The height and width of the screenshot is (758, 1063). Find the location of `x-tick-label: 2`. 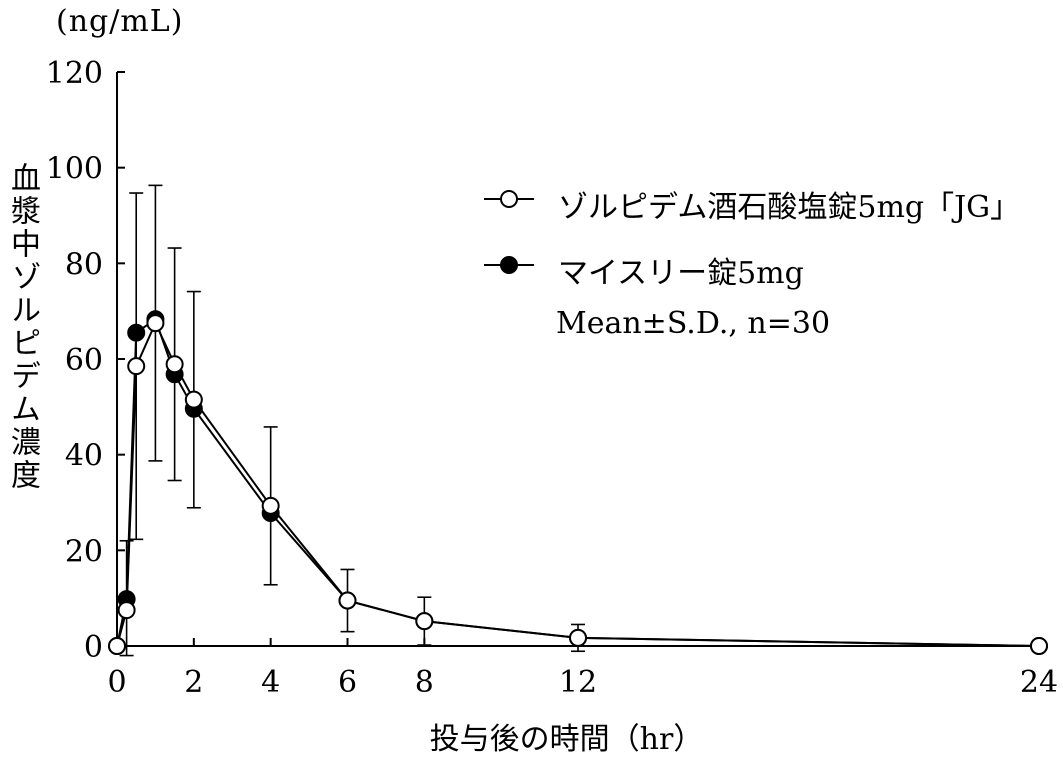

x-tick-label: 2 is located at coordinates (193, 682).